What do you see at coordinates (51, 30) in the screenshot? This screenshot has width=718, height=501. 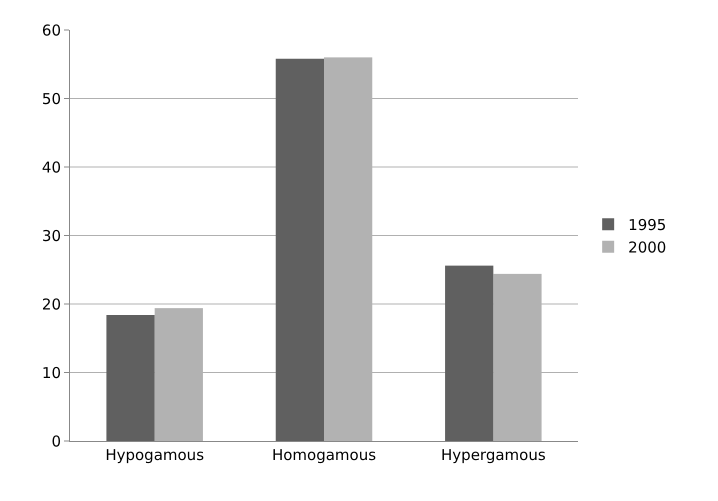 I see `y-tick-label: 60` at bounding box center [51, 30].